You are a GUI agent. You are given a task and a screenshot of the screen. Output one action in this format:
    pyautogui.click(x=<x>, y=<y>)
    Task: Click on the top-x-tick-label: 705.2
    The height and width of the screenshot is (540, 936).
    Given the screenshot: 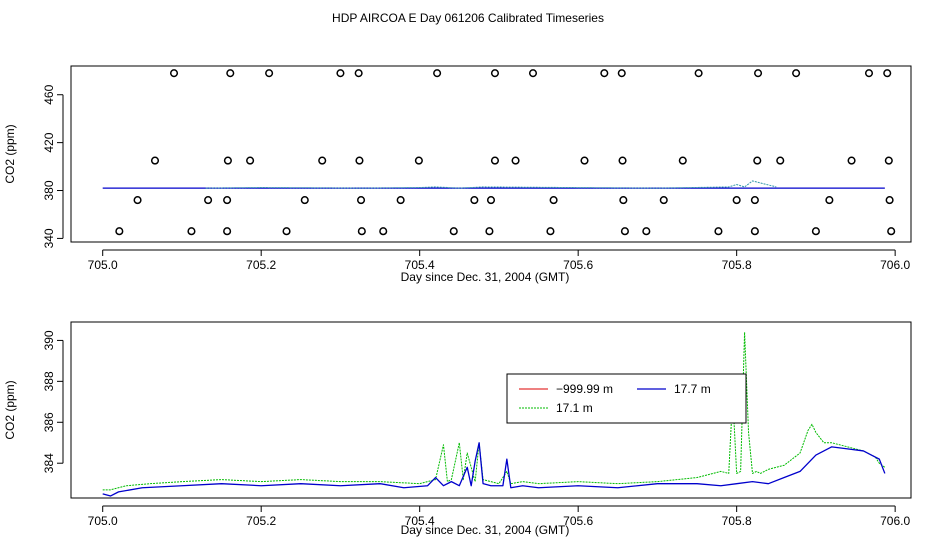 What is the action you would take?
    pyautogui.click(x=261, y=265)
    